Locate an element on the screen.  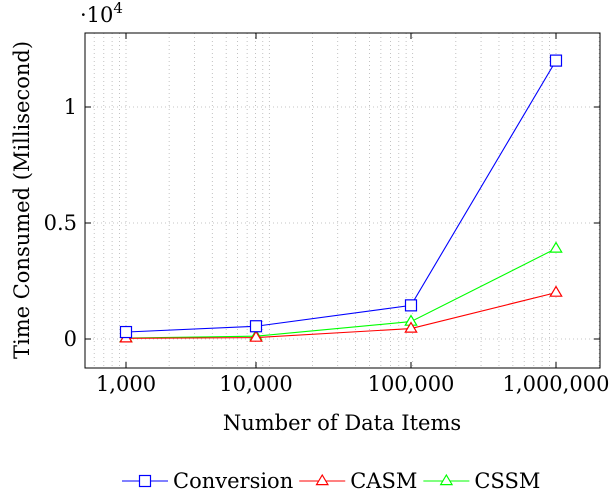
y-multiplier-label: ·104 is located at coordinates (101, 13).